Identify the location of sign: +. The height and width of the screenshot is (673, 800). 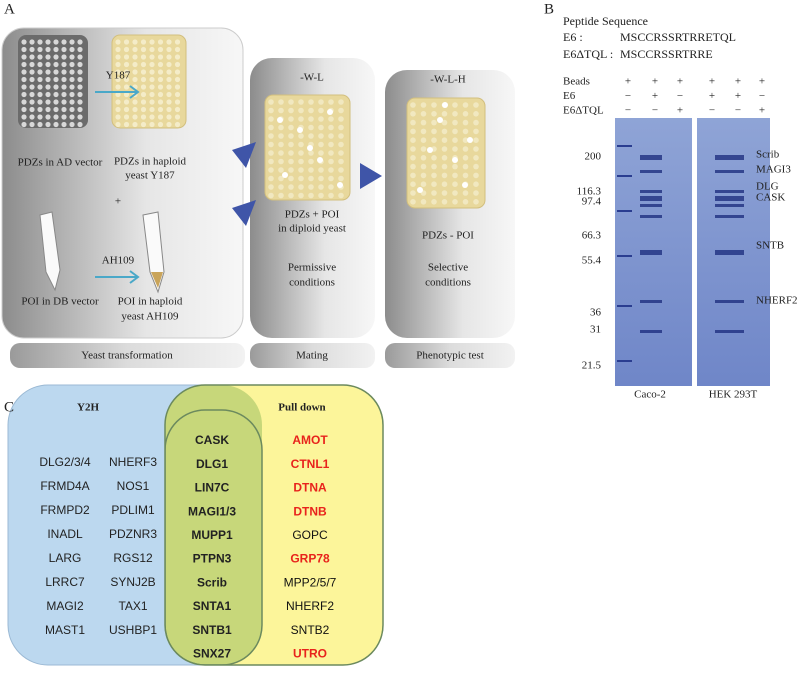
(738, 82).